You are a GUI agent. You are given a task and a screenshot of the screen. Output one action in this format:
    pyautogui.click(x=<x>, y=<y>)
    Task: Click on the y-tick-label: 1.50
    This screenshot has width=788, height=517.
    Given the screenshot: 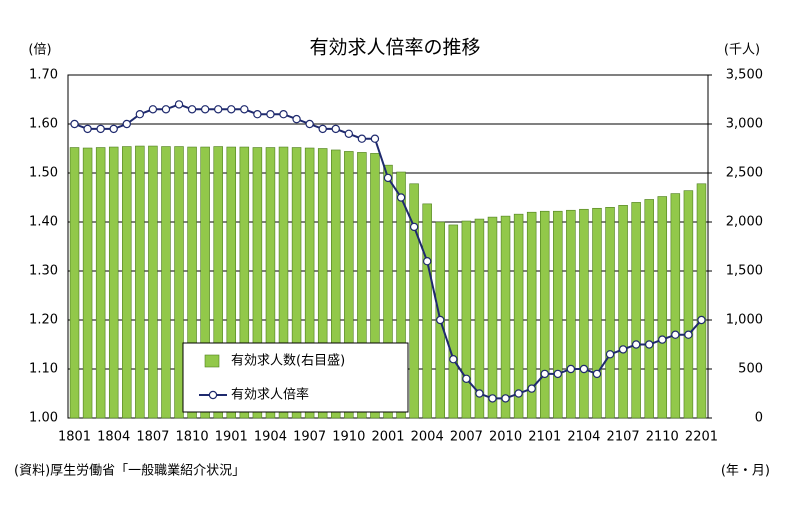 What is the action you would take?
    pyautogui.click(x=43, y=173)
    